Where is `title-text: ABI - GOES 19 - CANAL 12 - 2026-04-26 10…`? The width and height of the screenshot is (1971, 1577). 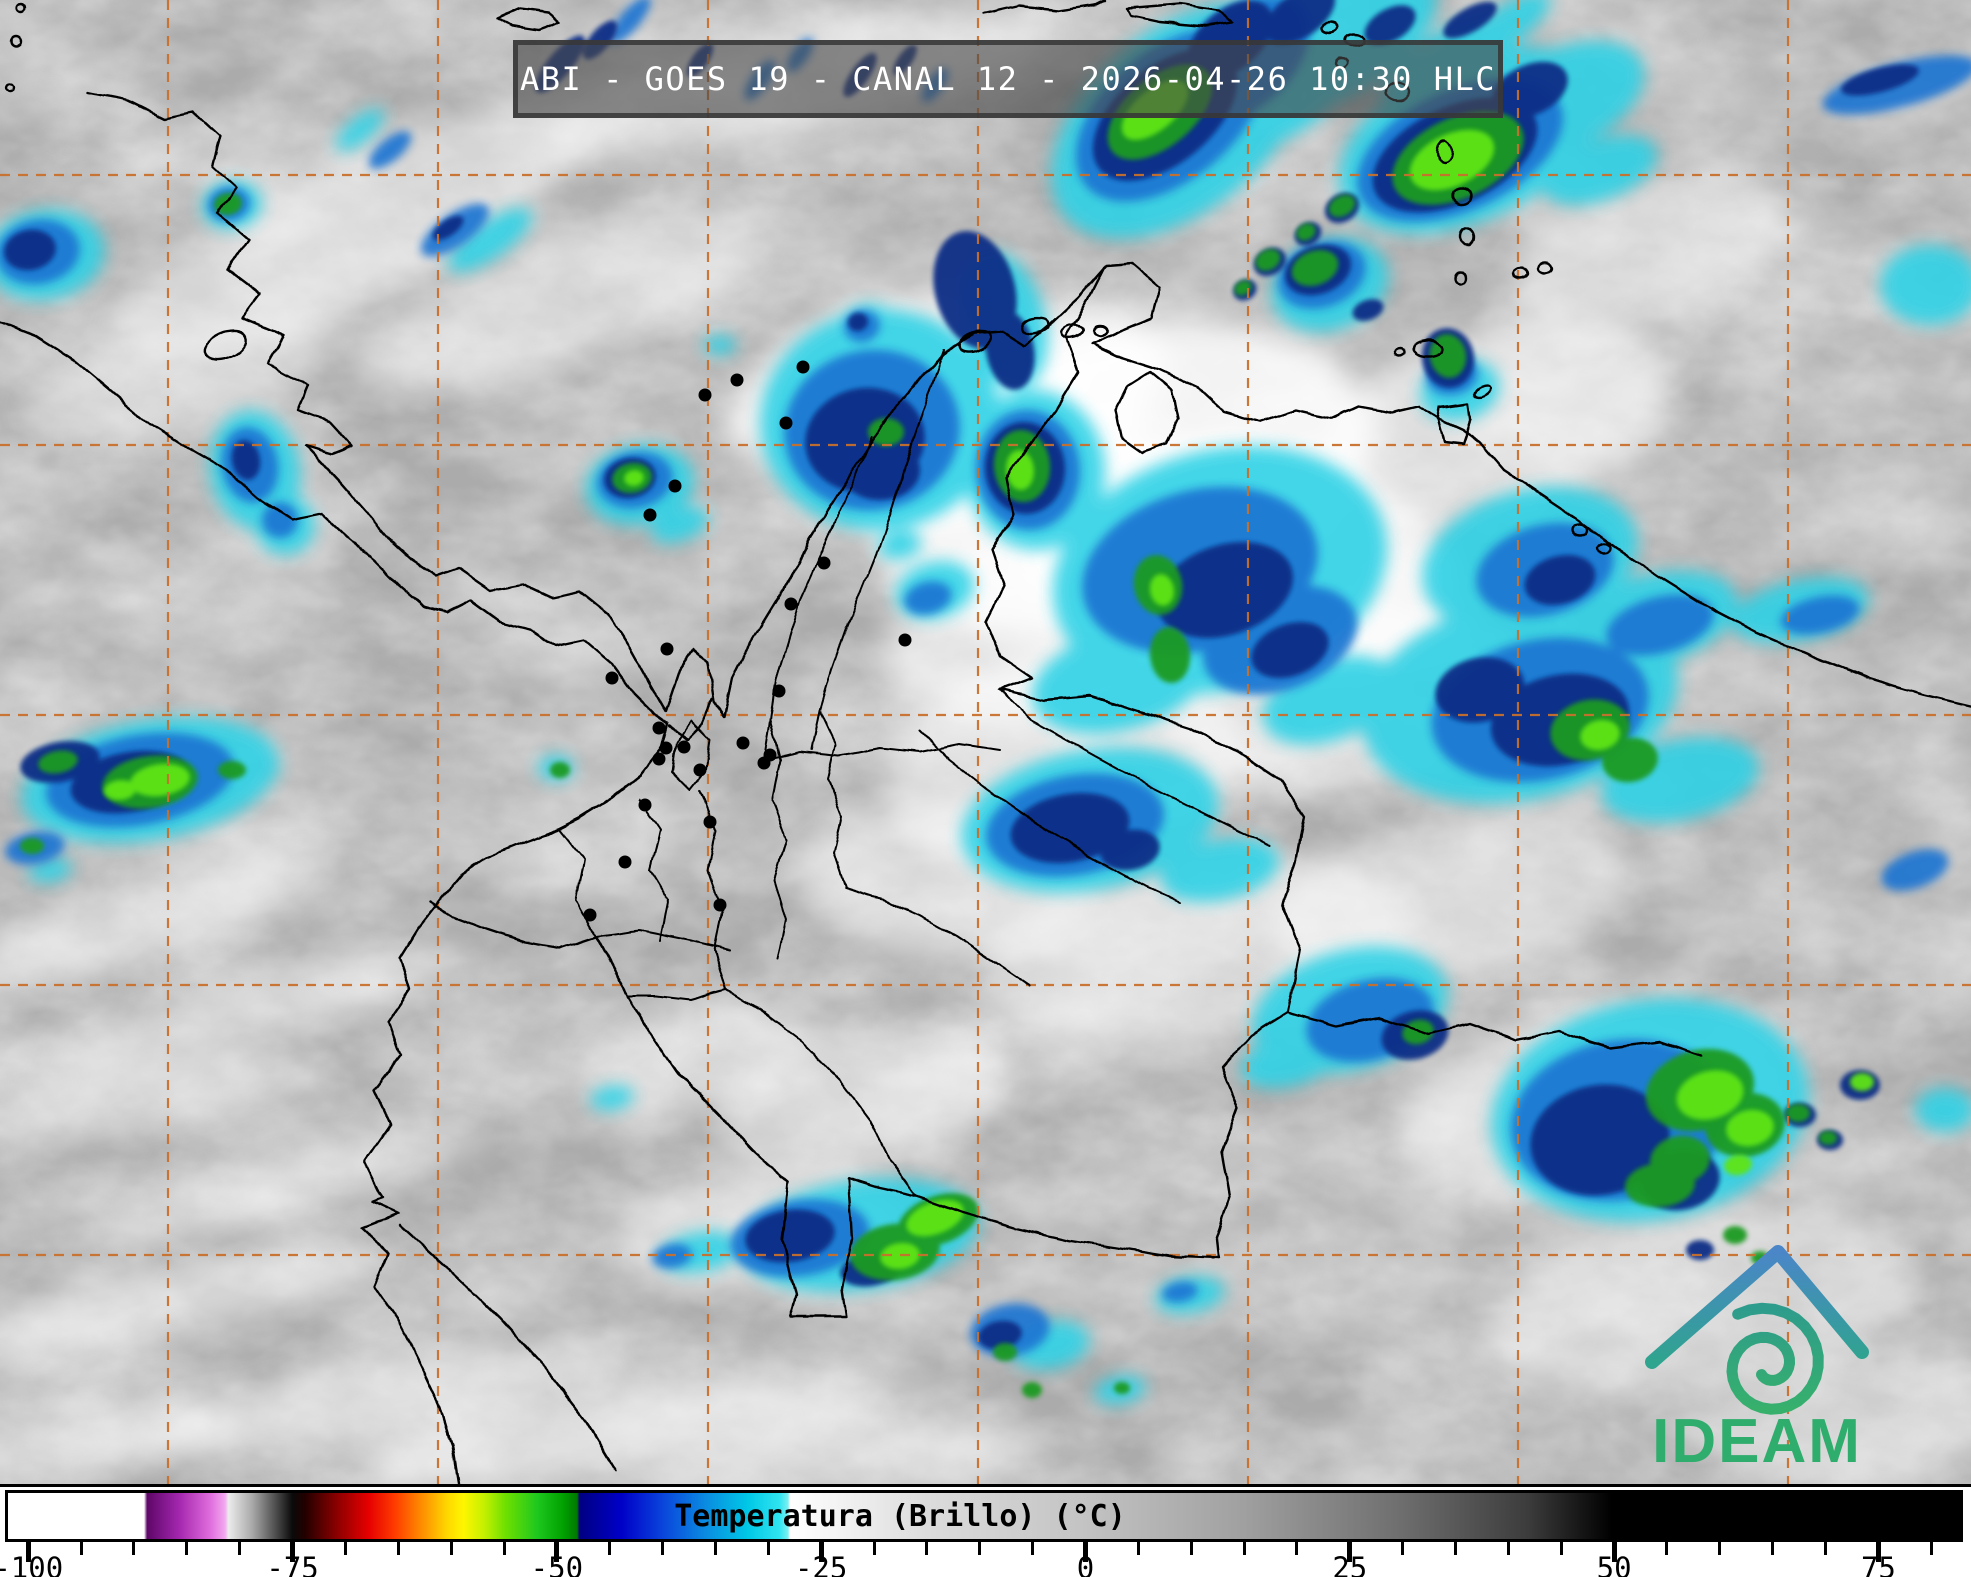 title-text: ABI - GOES 19 - CANAL 12 - 2026-04-26 10… is located at coordinates (1008, 79).